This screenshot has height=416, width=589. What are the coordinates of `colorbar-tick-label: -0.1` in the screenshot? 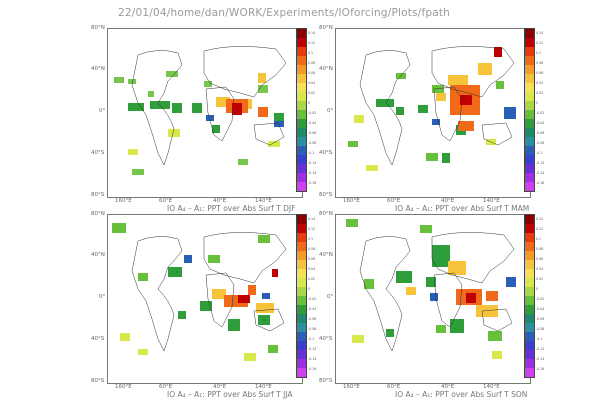 It's located at (311, 153).